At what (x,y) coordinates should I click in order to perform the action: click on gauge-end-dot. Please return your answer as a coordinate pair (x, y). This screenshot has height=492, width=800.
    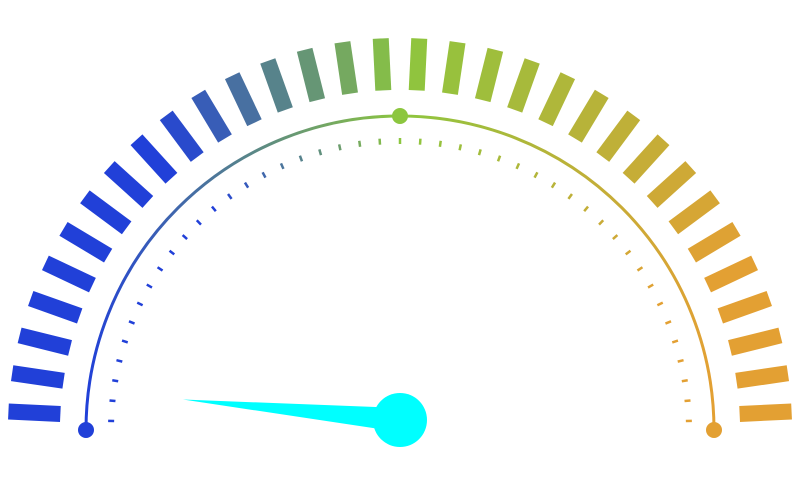
    Looking at the image, I should click on (714, 430).